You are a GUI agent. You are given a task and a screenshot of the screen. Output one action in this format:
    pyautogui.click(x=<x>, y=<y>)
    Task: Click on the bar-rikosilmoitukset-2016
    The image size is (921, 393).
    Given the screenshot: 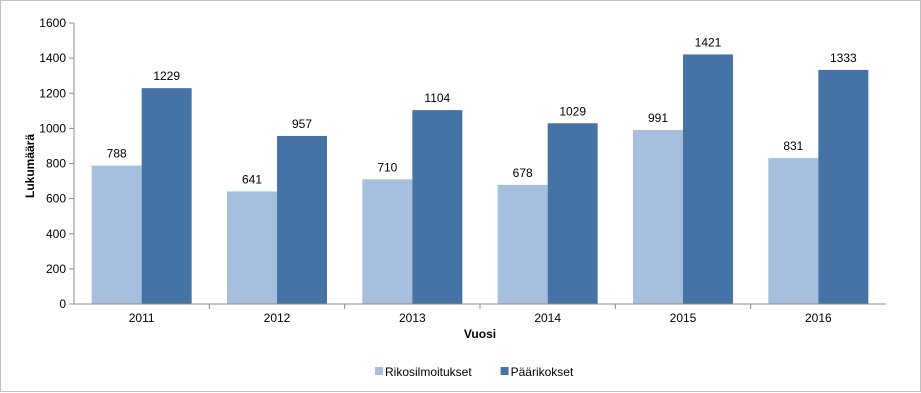 What is the action you would take?
    pyautogui.click(x=793, y=231)
    